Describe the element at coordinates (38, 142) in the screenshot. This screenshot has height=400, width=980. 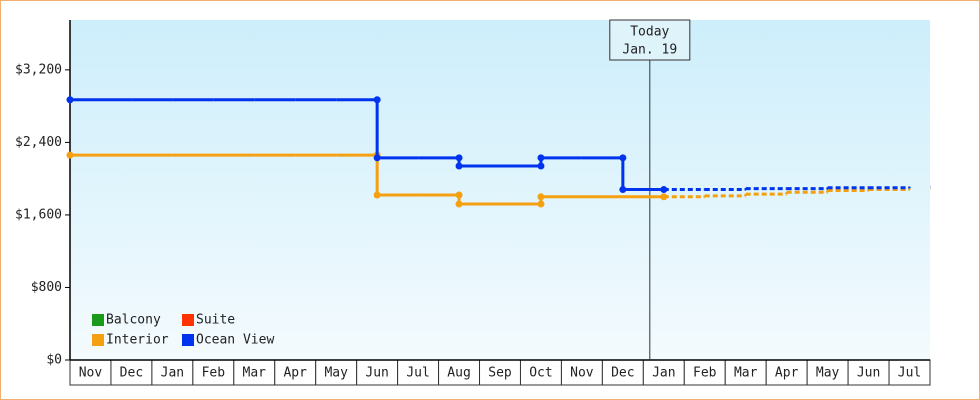
I see `y-tick-label: $2,400` at that location.